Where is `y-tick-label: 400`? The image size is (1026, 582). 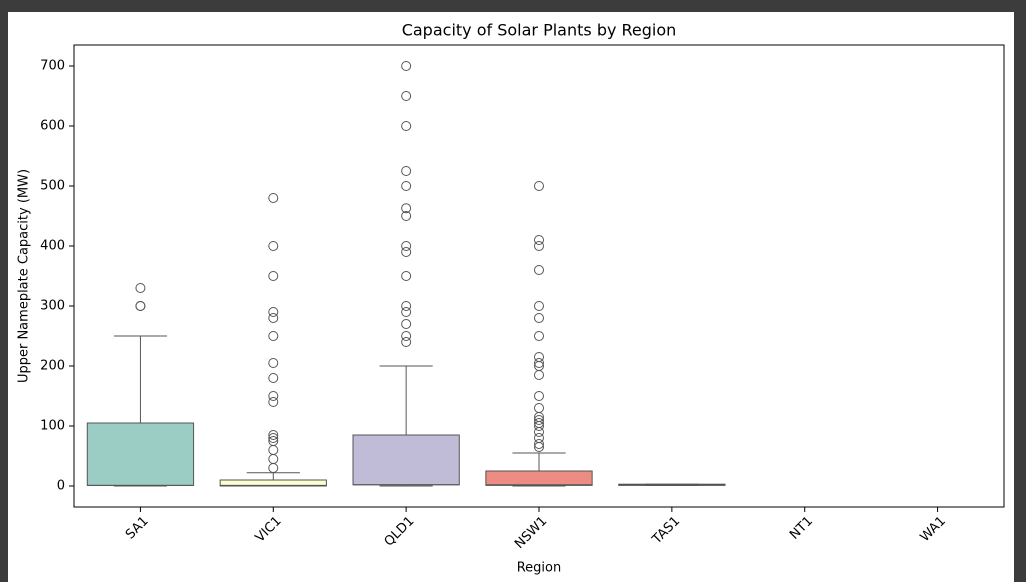 y-tick-label: 400 is located at coordinates (52, 246).